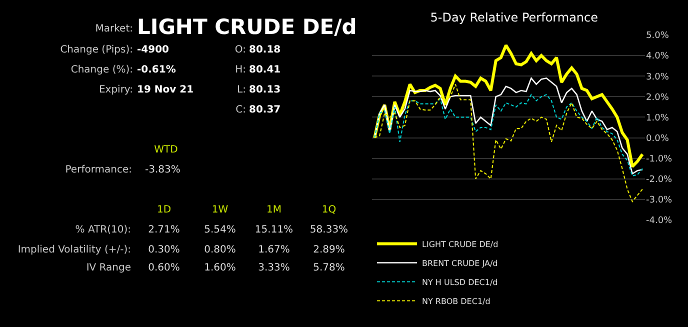 The height and width of the screenshot is (327, 688). Describe the element at coordinates (162, 170) in the screenshot. I see `text: -3.83%` at that location.